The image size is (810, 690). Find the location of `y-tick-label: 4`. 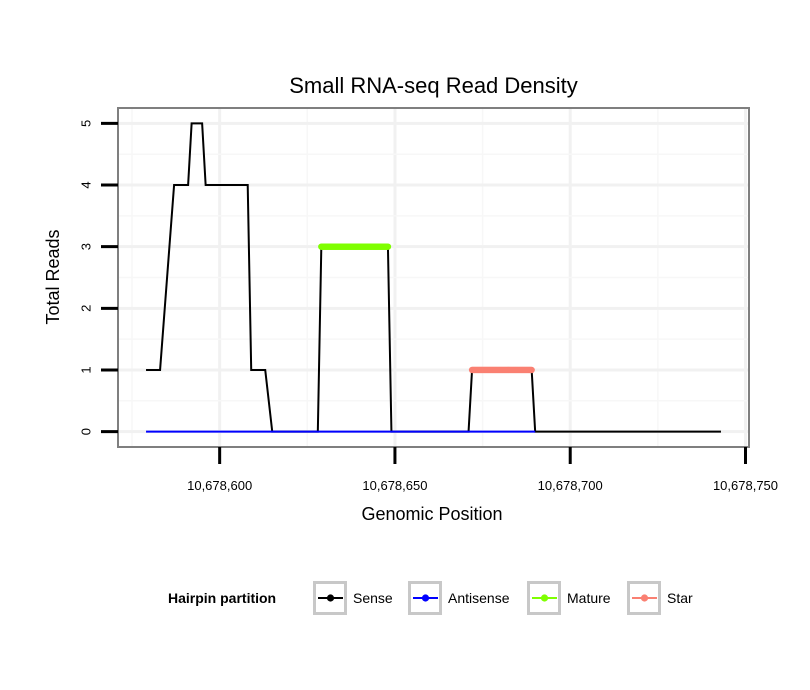

y-tick-label: 4 is located at coordinates (85, 184).